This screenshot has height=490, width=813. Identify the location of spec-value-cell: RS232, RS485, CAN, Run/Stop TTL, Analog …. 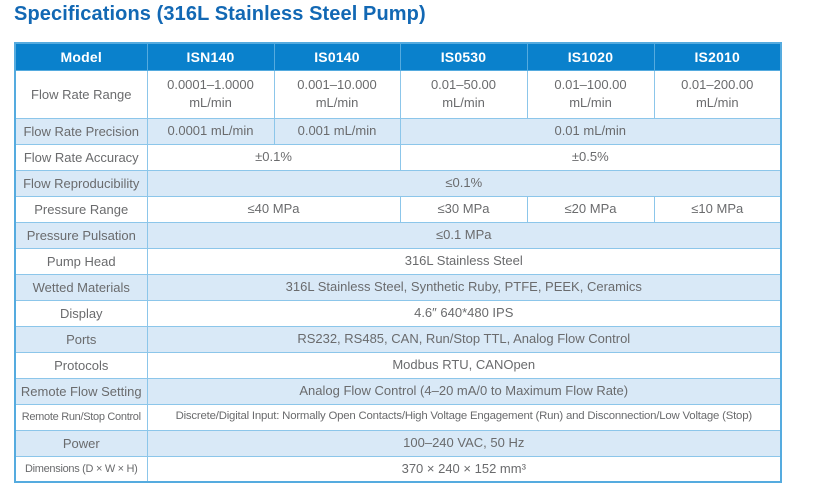
(464, 339).